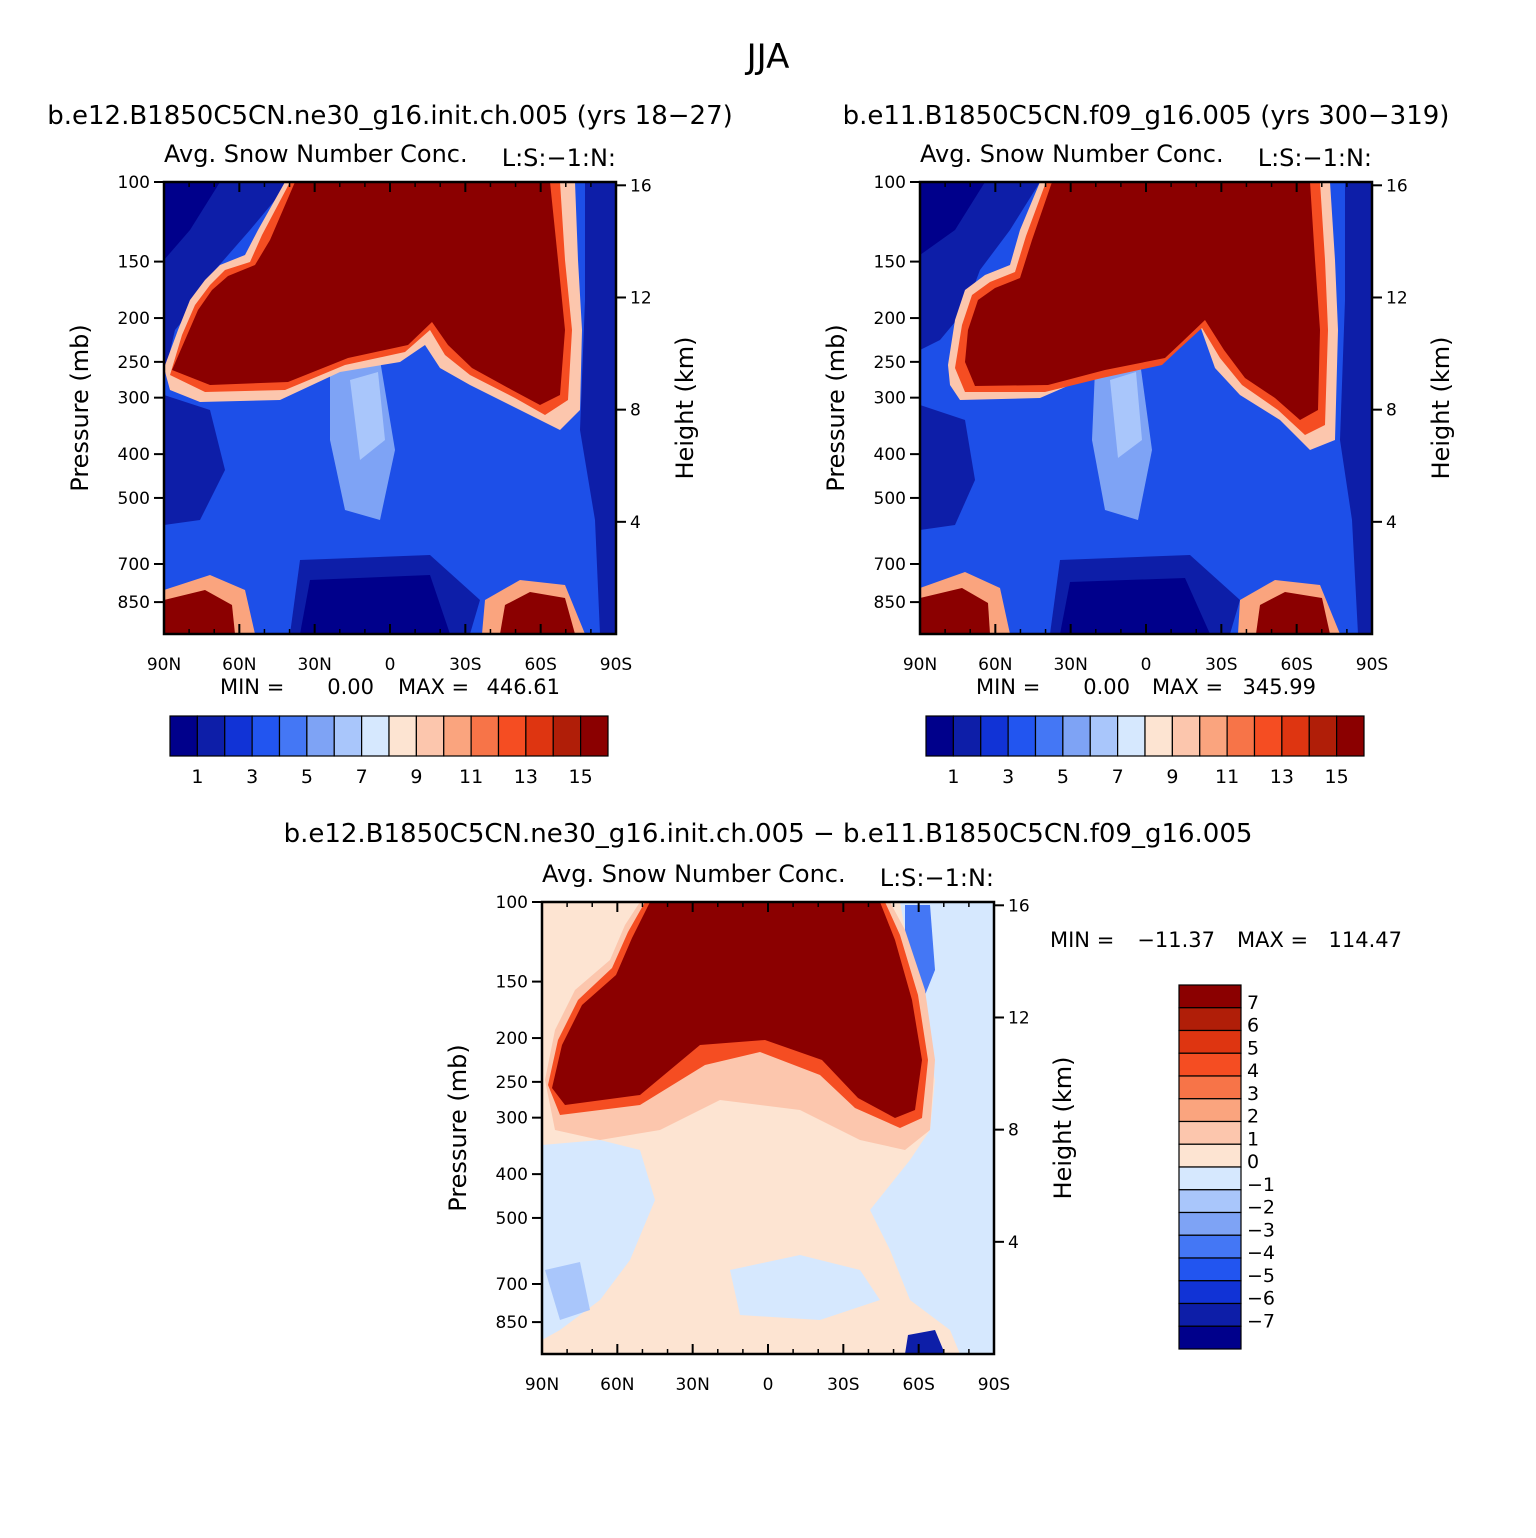 This screenshot has height=1538, width=1536. What do you see at coordinates (252, 777) in the screenshot?
I see `panel-a-colorbar-label: 3` at bounding box center [252, 777].